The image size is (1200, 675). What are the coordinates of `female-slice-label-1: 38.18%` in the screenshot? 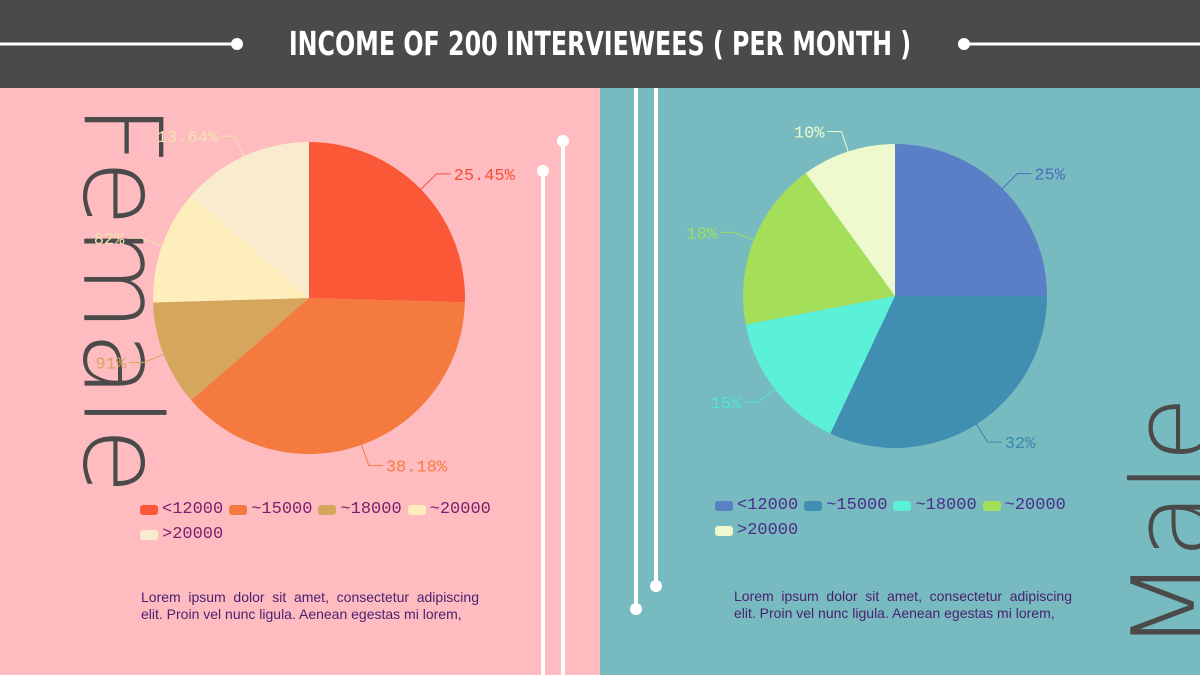 It's located at (417, 468).